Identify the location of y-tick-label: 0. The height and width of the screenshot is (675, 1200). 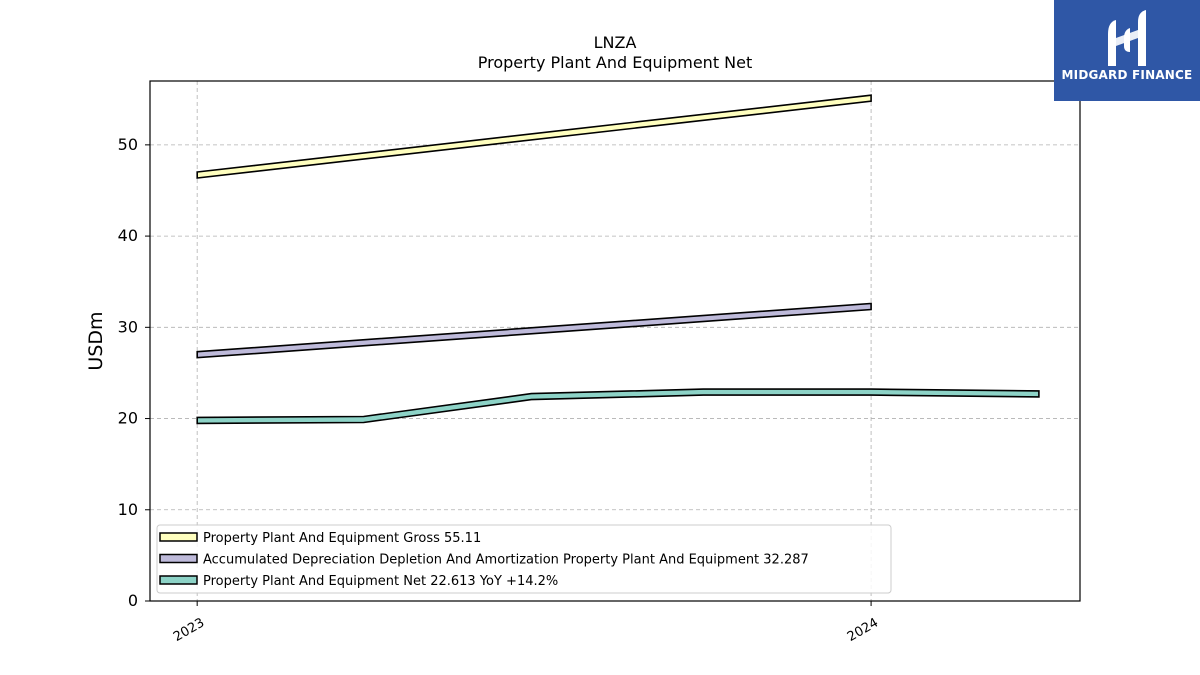
(133, 600).